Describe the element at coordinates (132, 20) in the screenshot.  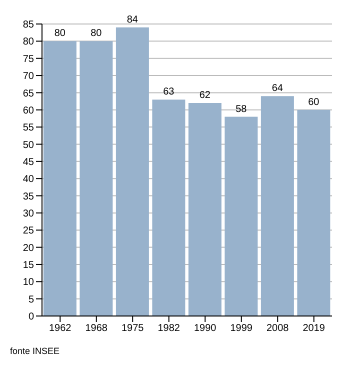
I see `data-label: 84` at that location.